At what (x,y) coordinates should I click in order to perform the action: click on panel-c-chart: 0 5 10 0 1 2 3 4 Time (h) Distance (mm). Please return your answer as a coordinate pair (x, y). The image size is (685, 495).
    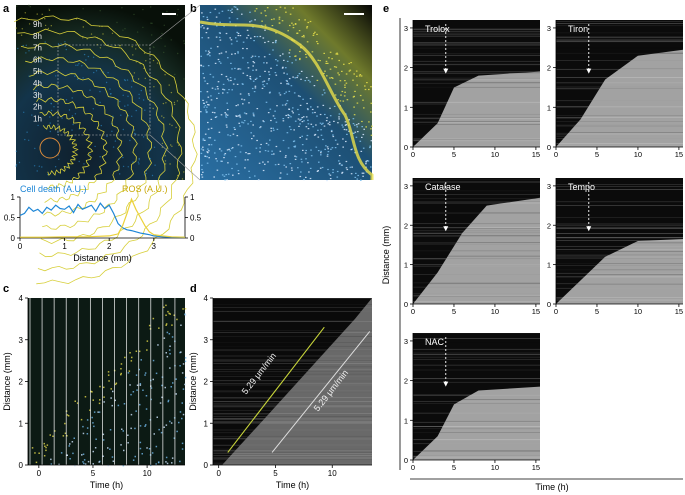
    Looking at the image, I should click on (94, 392).